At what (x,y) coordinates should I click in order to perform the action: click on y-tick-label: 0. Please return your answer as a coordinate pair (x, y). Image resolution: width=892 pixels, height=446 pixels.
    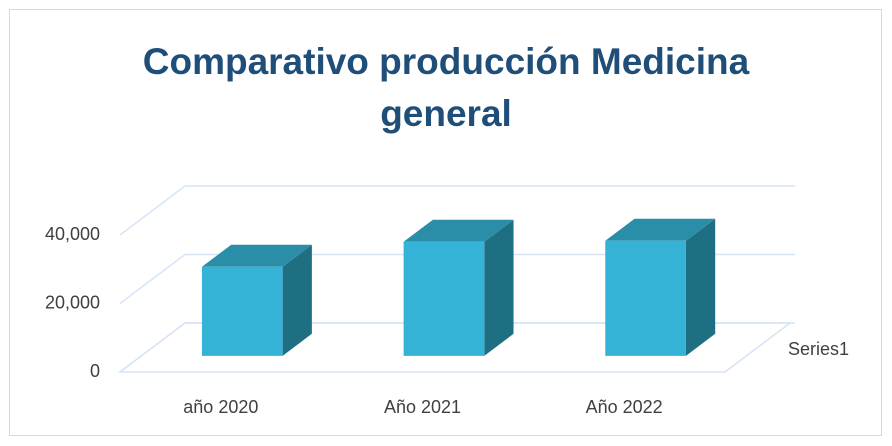
    Looking at the image, I should click on (95, 371).